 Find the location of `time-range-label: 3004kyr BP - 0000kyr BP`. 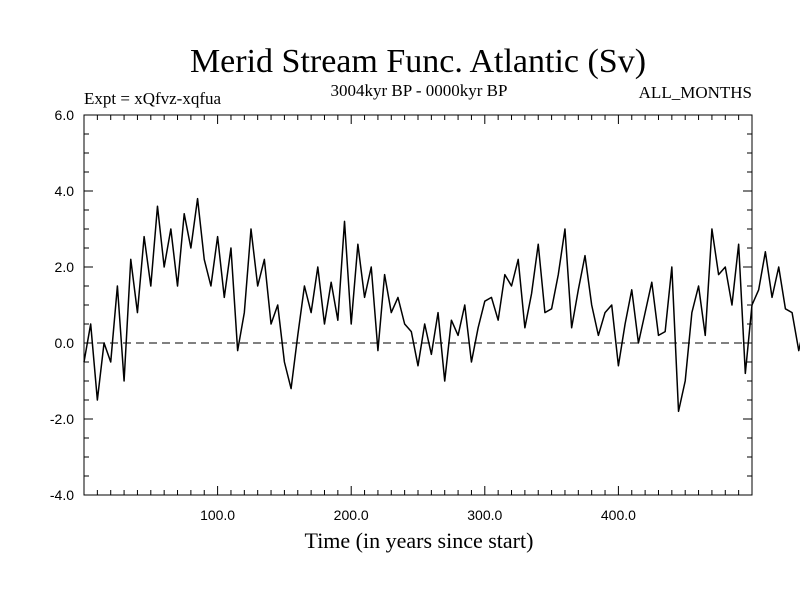

time-range-label: 3004kyr BP - 0000kyr BP is located at coordinates (419, 90).